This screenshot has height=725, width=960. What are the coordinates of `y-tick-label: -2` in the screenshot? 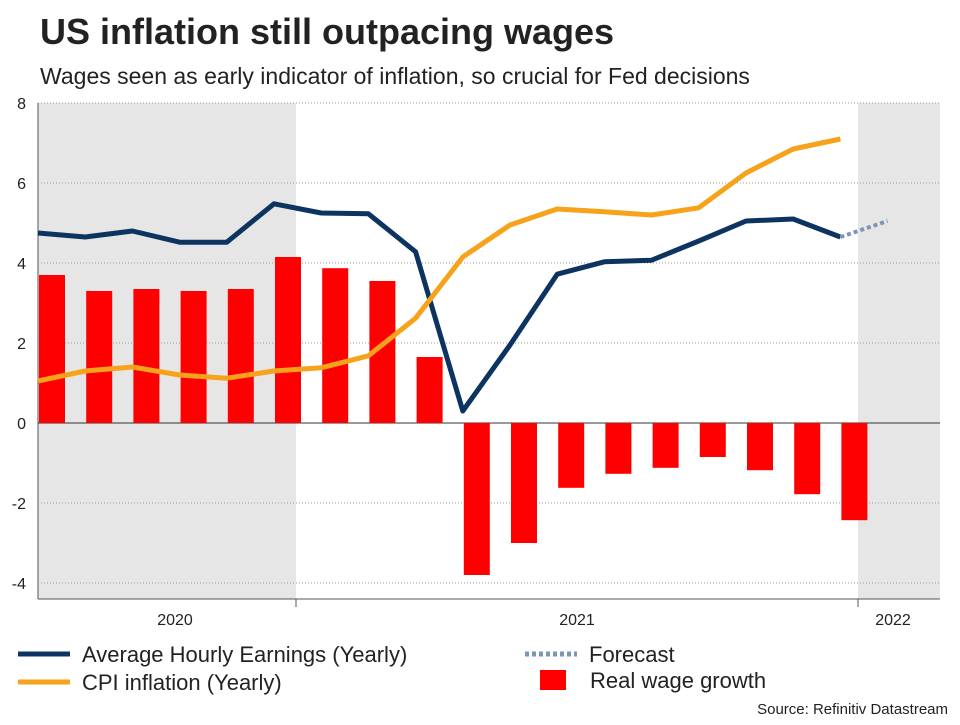 It's located at (19, 504).